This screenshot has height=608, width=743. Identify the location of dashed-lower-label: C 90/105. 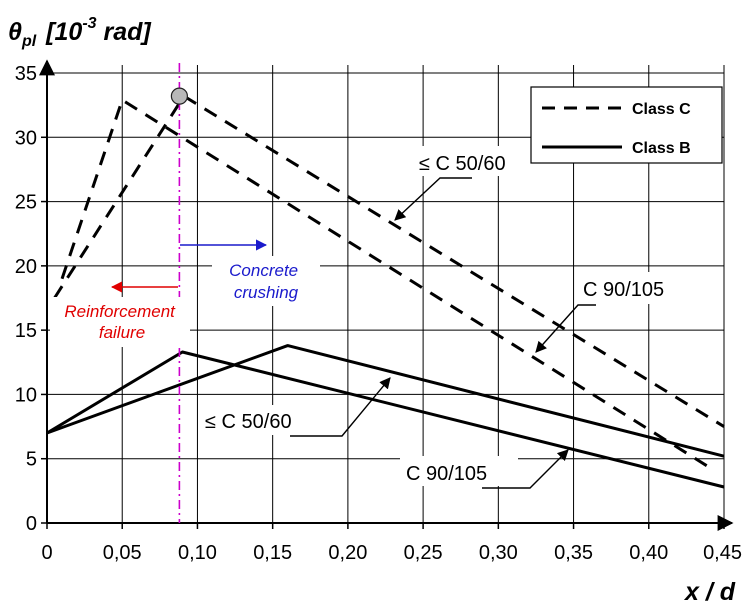
(623, 290).